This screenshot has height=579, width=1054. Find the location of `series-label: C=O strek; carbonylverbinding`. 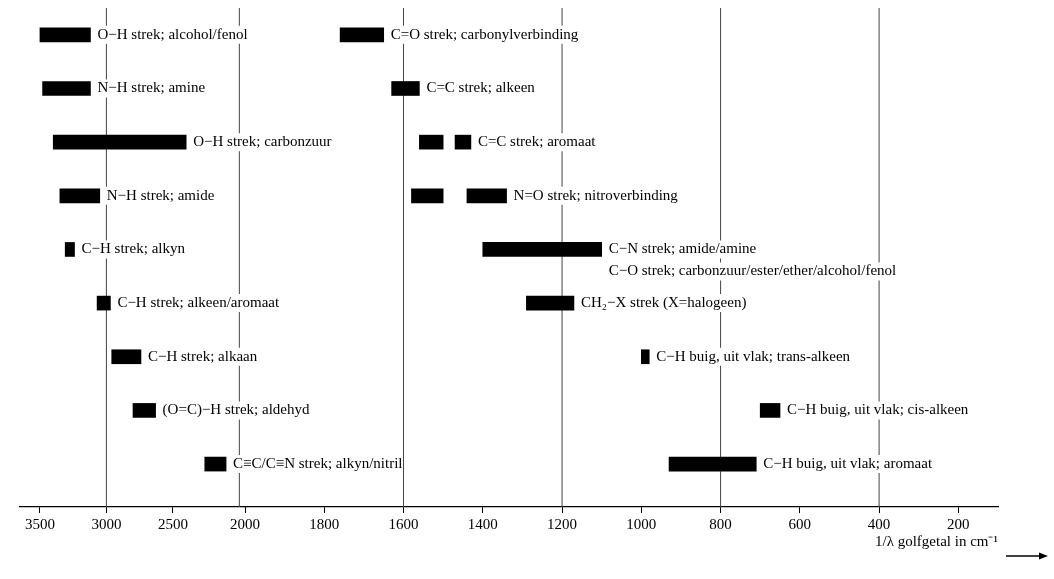

series-label: C=O strek; carbonylverbinding is located at coordinates (484, 33).